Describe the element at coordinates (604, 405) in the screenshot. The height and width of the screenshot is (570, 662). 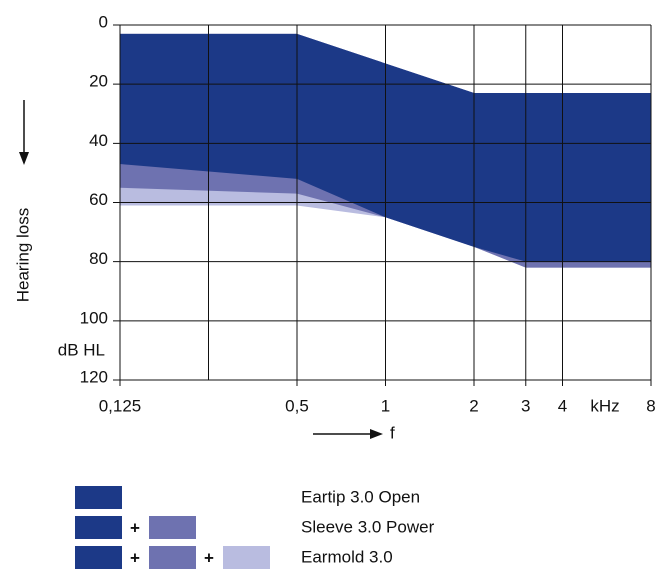
I see `x-unit: kHz` at that location.